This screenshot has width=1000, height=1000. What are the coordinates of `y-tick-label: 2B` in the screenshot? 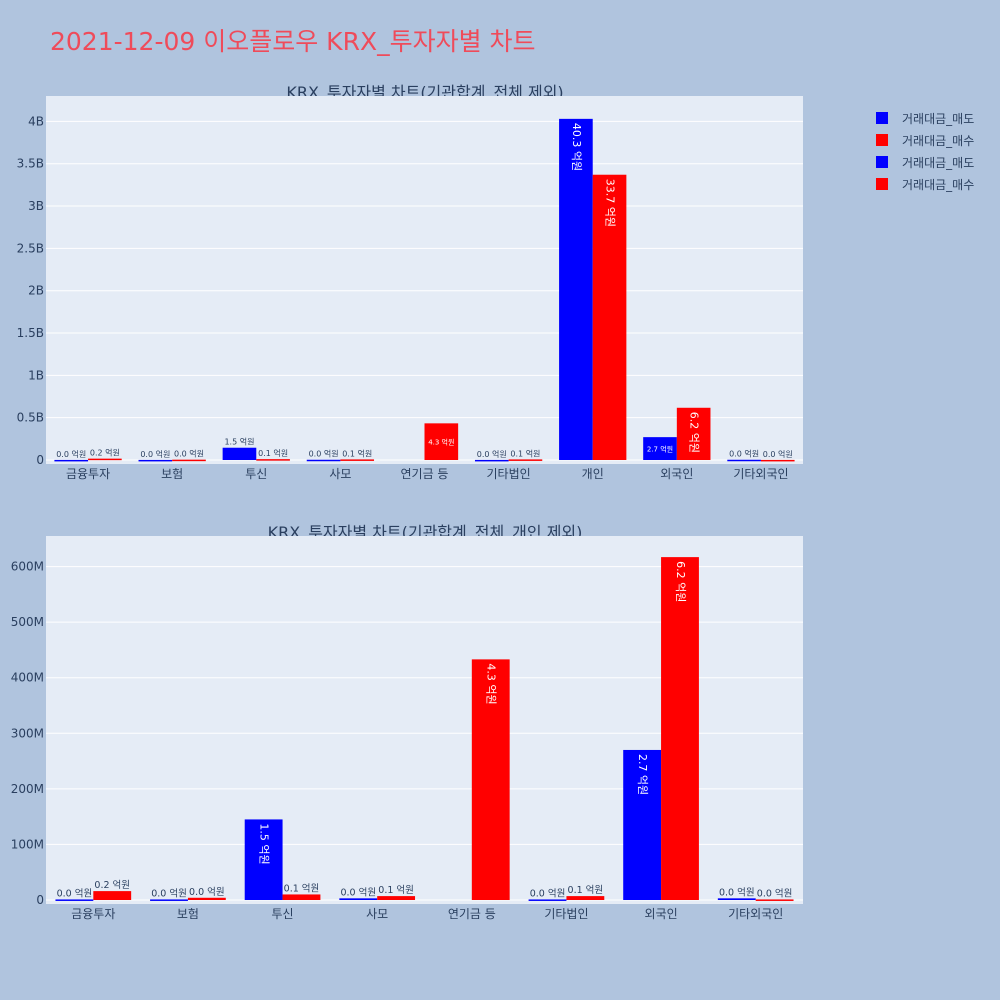 It's located at (36, 291).